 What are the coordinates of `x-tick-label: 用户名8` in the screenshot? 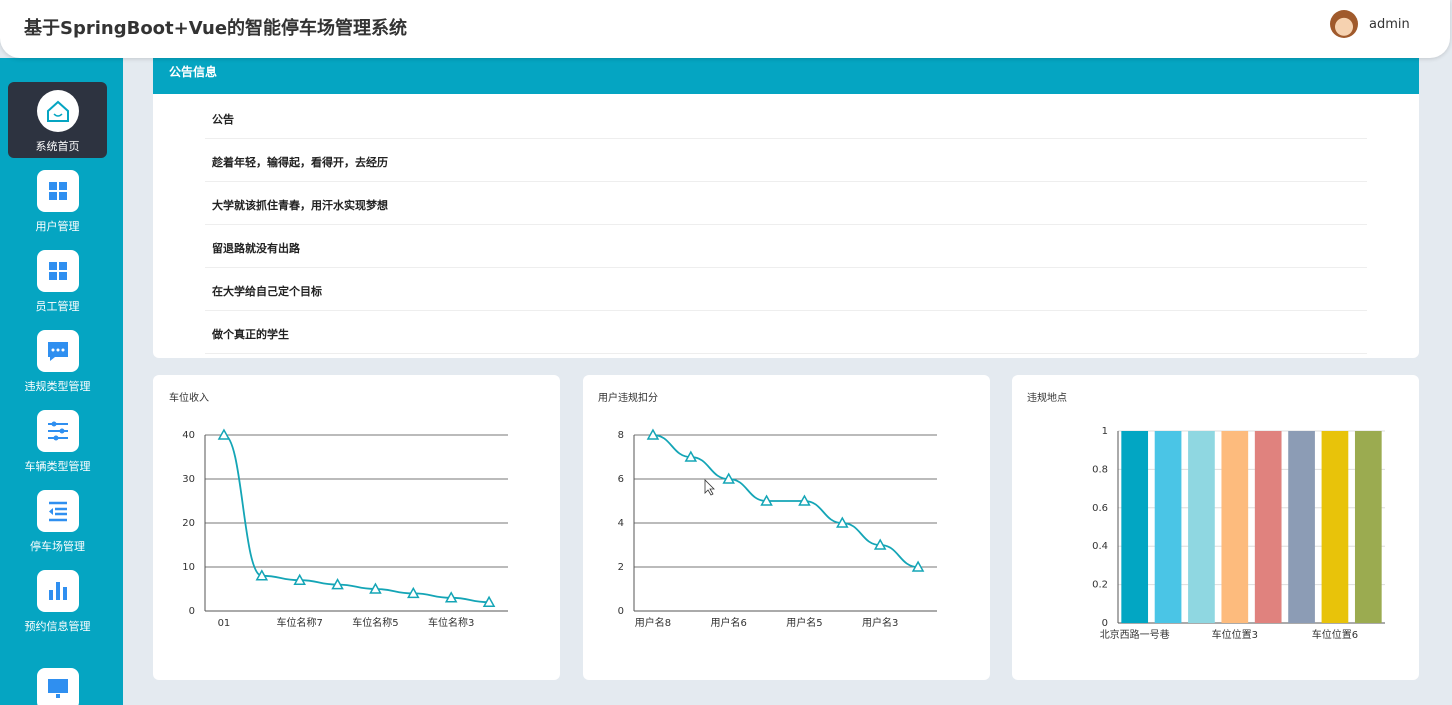 It's located at (653, 622).